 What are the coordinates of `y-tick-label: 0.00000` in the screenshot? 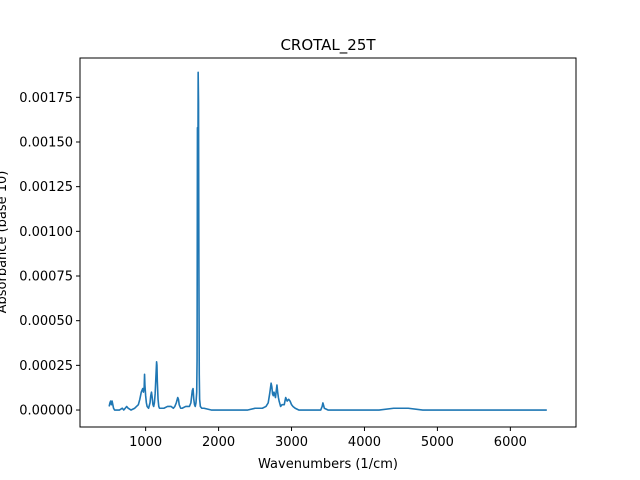 It's located at (46, 411).